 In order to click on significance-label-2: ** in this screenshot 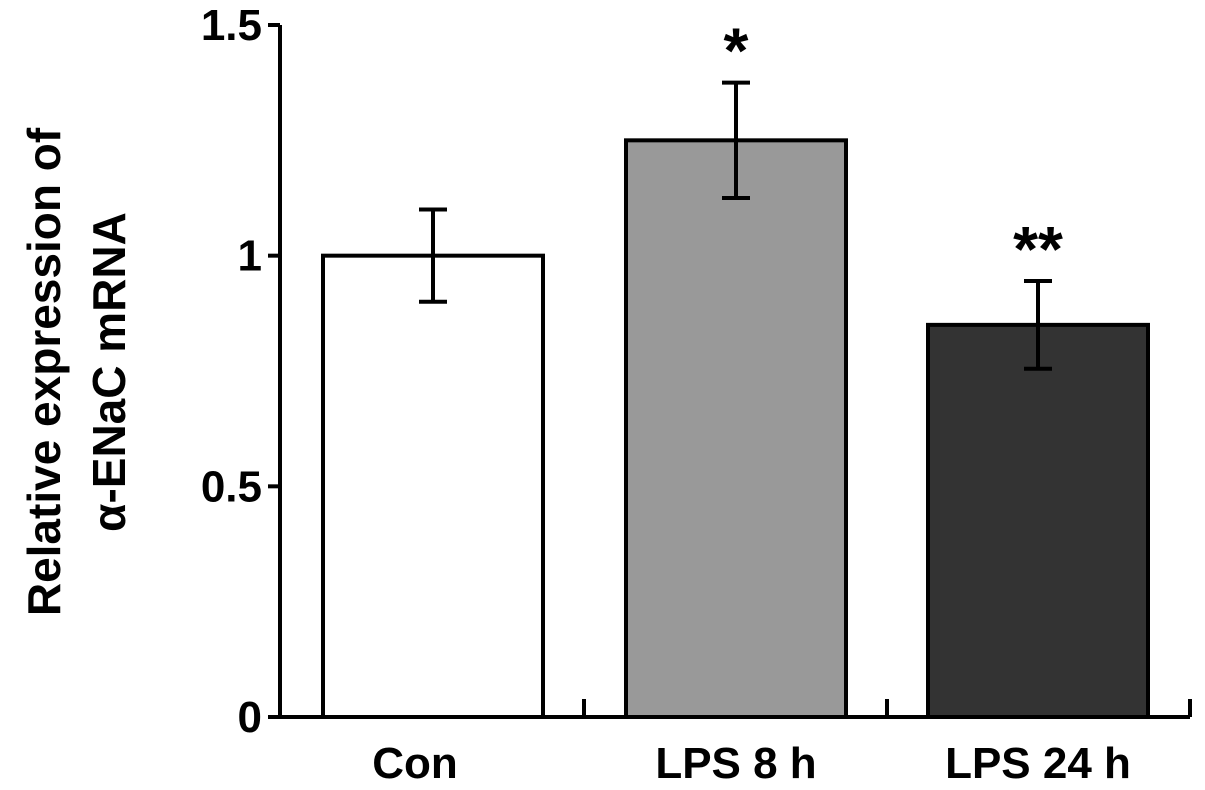, I will do `click(1038, 249)`.